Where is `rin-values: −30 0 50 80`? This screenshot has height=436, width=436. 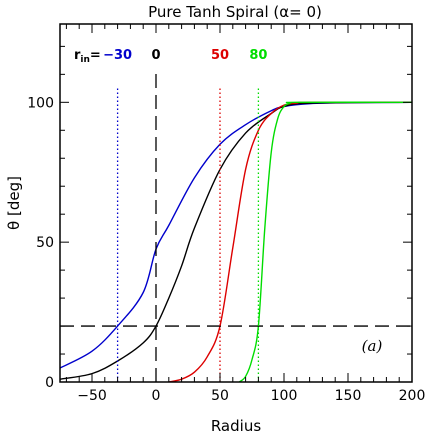 rin-values: −30 0 50 80 is located at coordinates (185, 55).